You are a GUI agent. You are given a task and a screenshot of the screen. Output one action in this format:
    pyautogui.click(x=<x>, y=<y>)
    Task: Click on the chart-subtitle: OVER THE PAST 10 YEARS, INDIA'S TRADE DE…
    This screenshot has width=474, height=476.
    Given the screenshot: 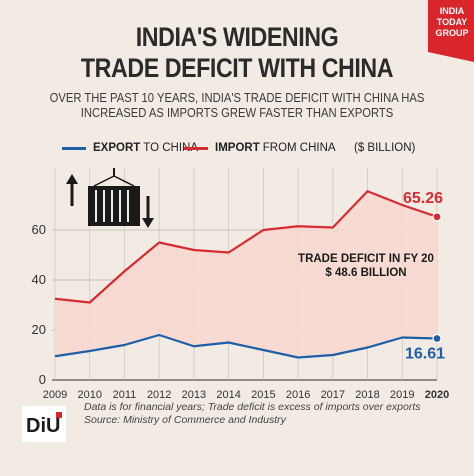 What is the action you would take?
    pyautogui.click(x=237, y=106)
    